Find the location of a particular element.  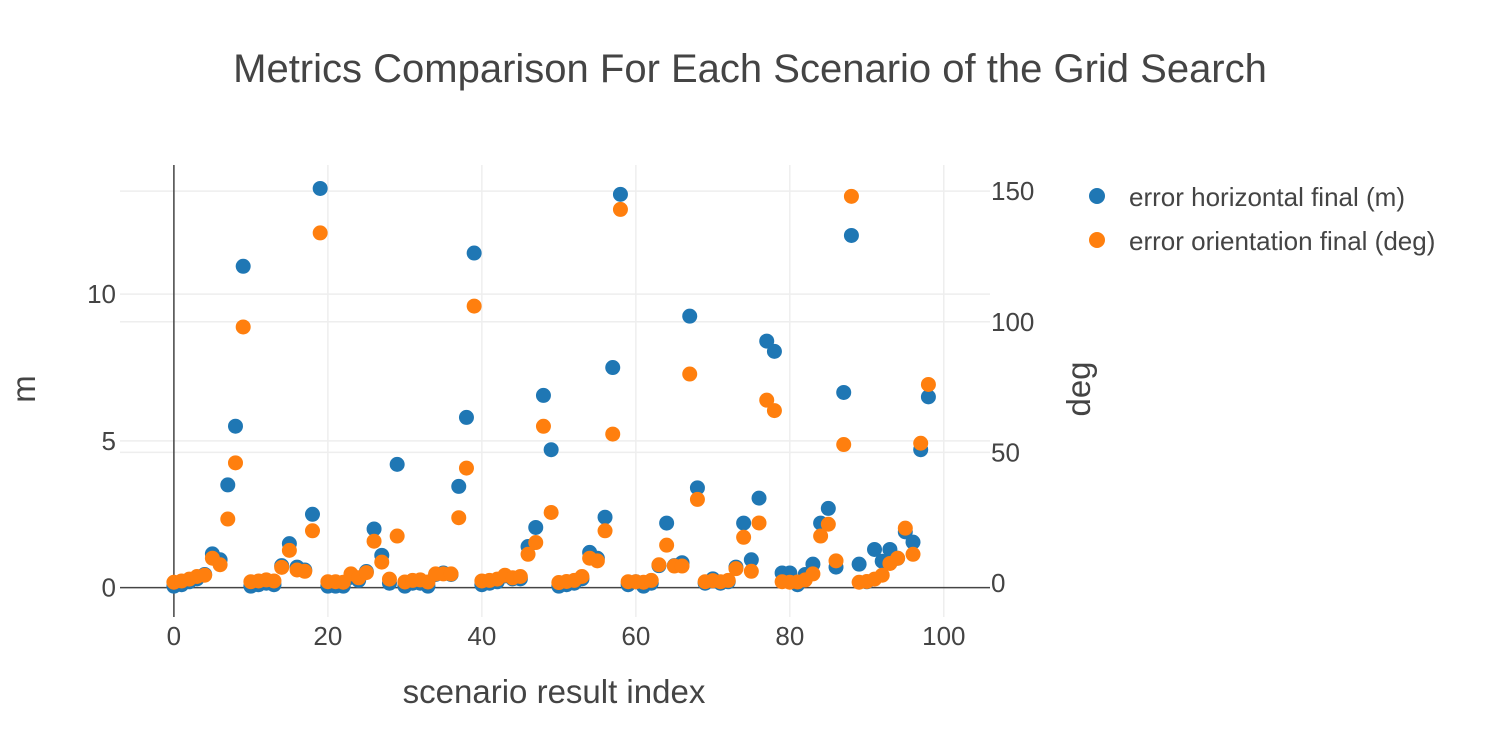

y2-tick-label: 50 is located at coordinates (1005, 452).